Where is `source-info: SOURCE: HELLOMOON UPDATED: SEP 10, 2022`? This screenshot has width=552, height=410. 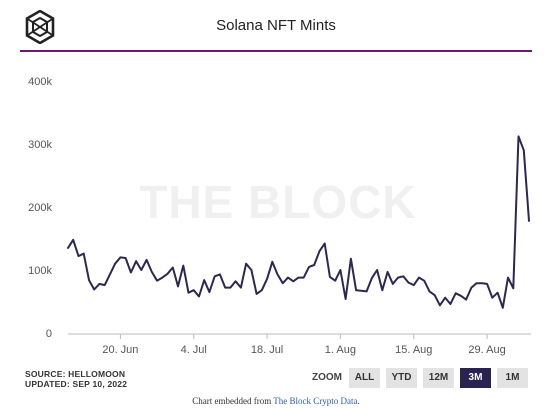 source-info: SOURCE: HELLOMOON UPDATED: SEP 10, 2022 is located at coordinates (76, 379).